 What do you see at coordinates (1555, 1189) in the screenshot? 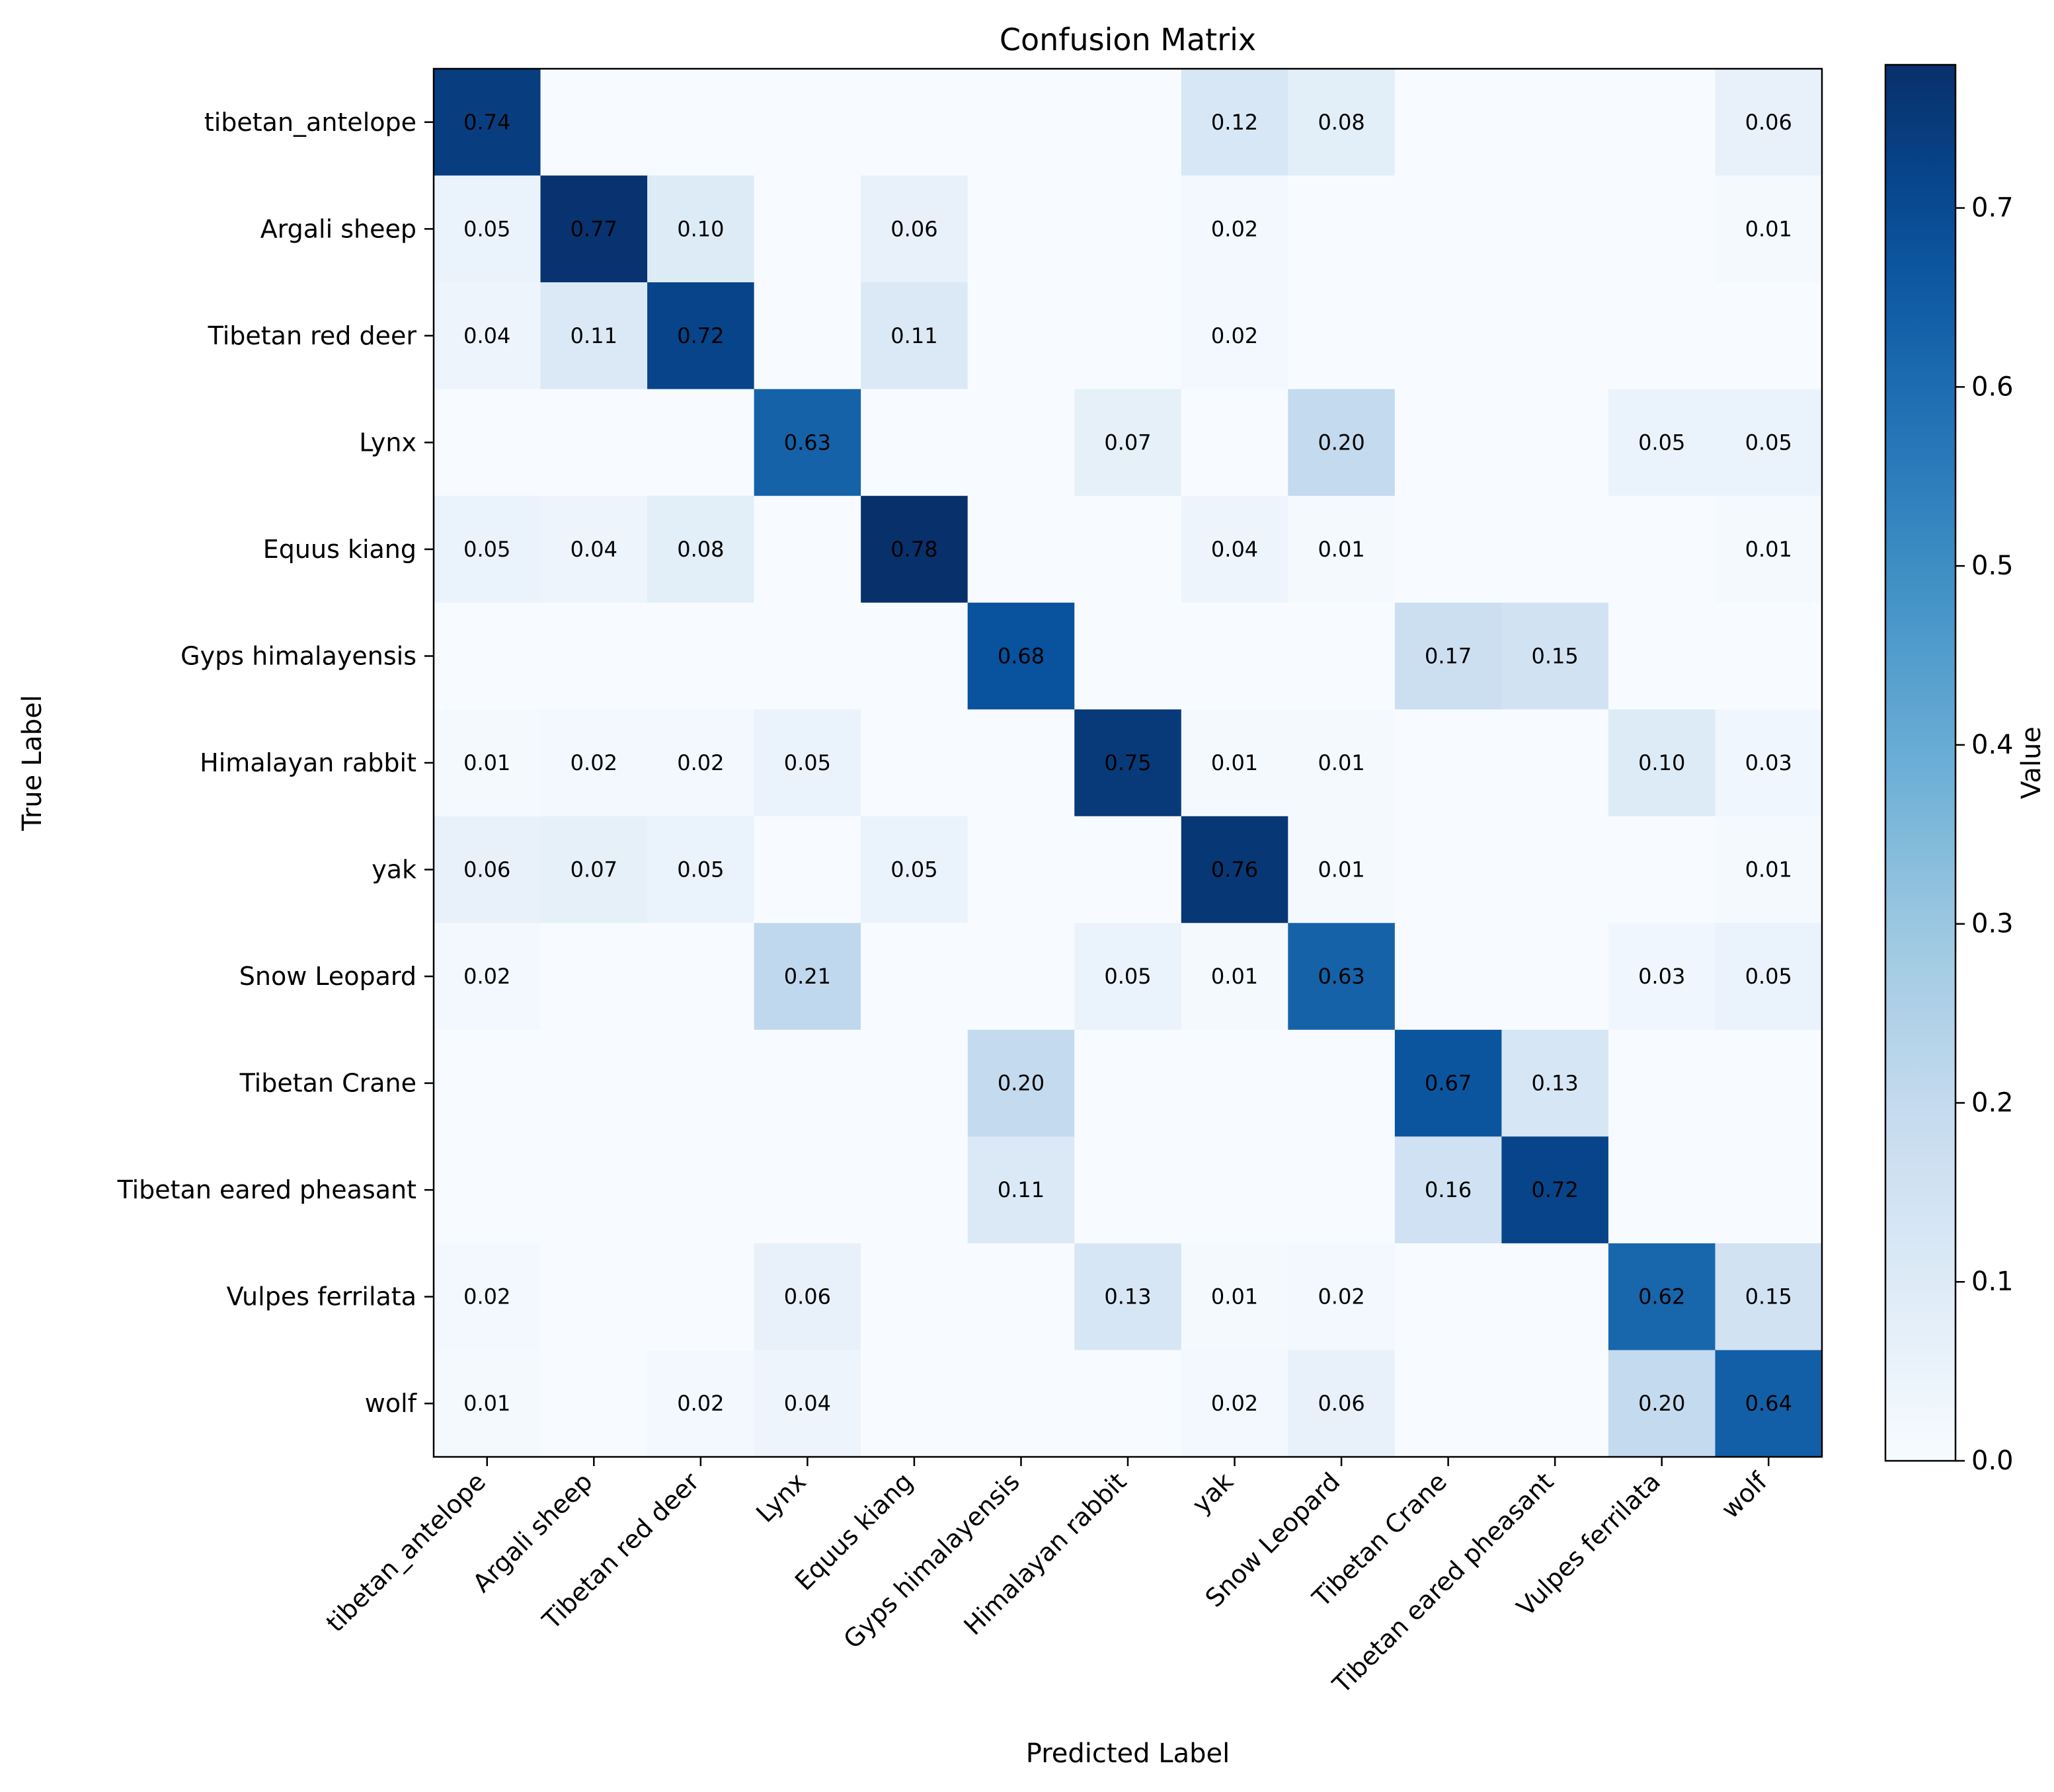
I see `cell-value-label: 0.72` at bounding box center [1555, 1189].